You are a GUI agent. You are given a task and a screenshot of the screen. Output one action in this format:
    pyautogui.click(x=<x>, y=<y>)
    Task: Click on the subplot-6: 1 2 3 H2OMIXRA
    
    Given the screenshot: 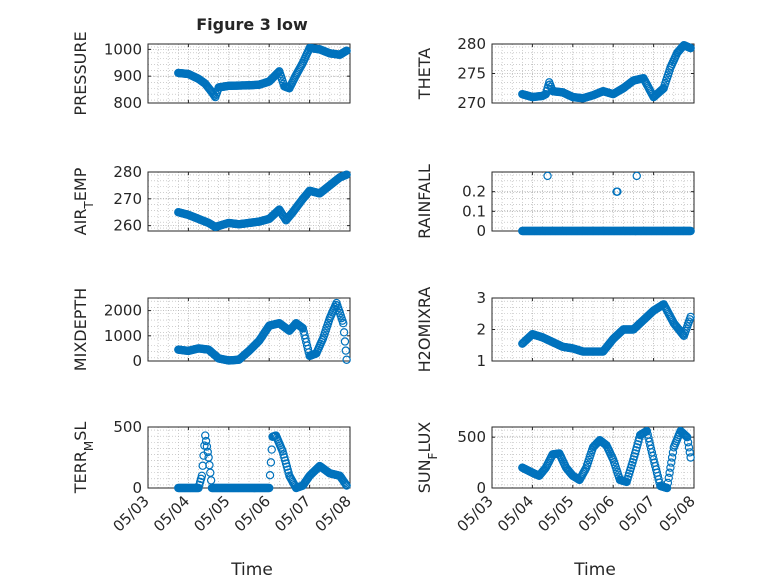 What is the action you would take?
    pyautogui.click(x=555, y=330)
    